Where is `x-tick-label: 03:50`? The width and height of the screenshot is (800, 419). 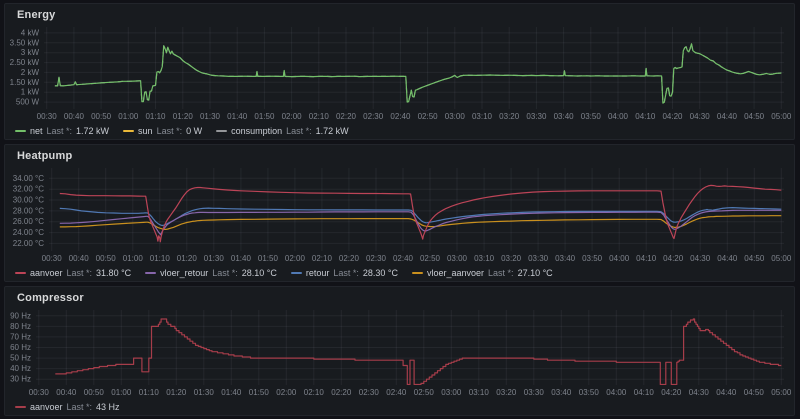 x-tick-label: 03:50 is located at coordinates (589, 392).